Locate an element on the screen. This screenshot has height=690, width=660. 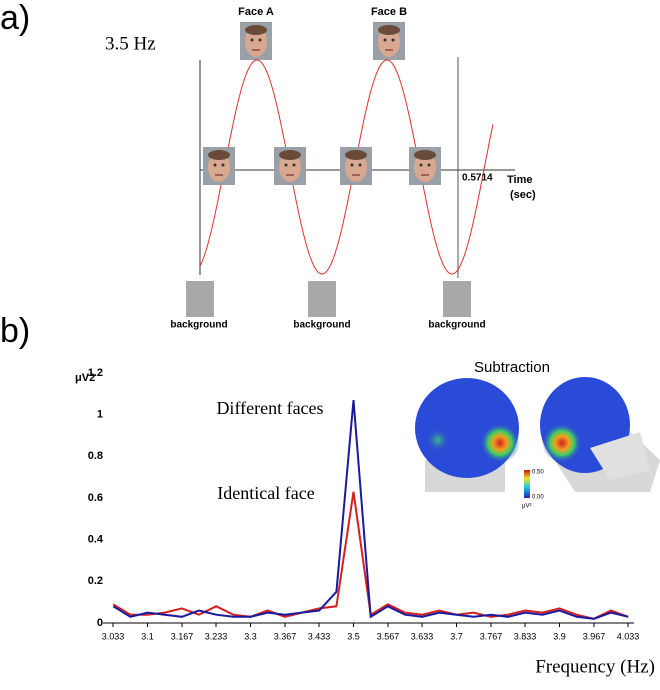
axis-label: (sec) is located at coordinates (523, 195).